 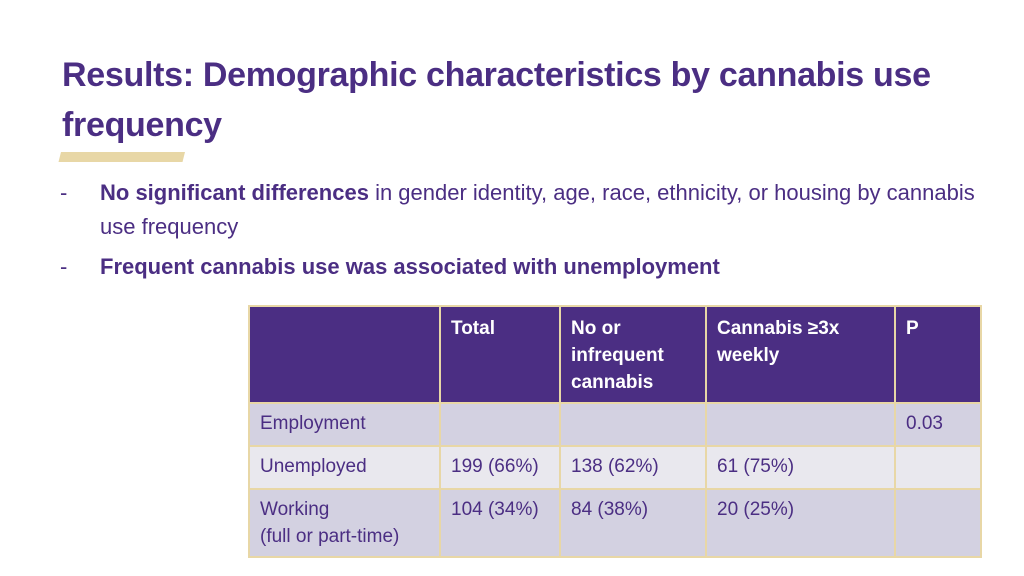 What do you see at coordinates (344, 467) in the screenshot?
I see `table-cell: Unemployed` at bounding box center [344, 467].